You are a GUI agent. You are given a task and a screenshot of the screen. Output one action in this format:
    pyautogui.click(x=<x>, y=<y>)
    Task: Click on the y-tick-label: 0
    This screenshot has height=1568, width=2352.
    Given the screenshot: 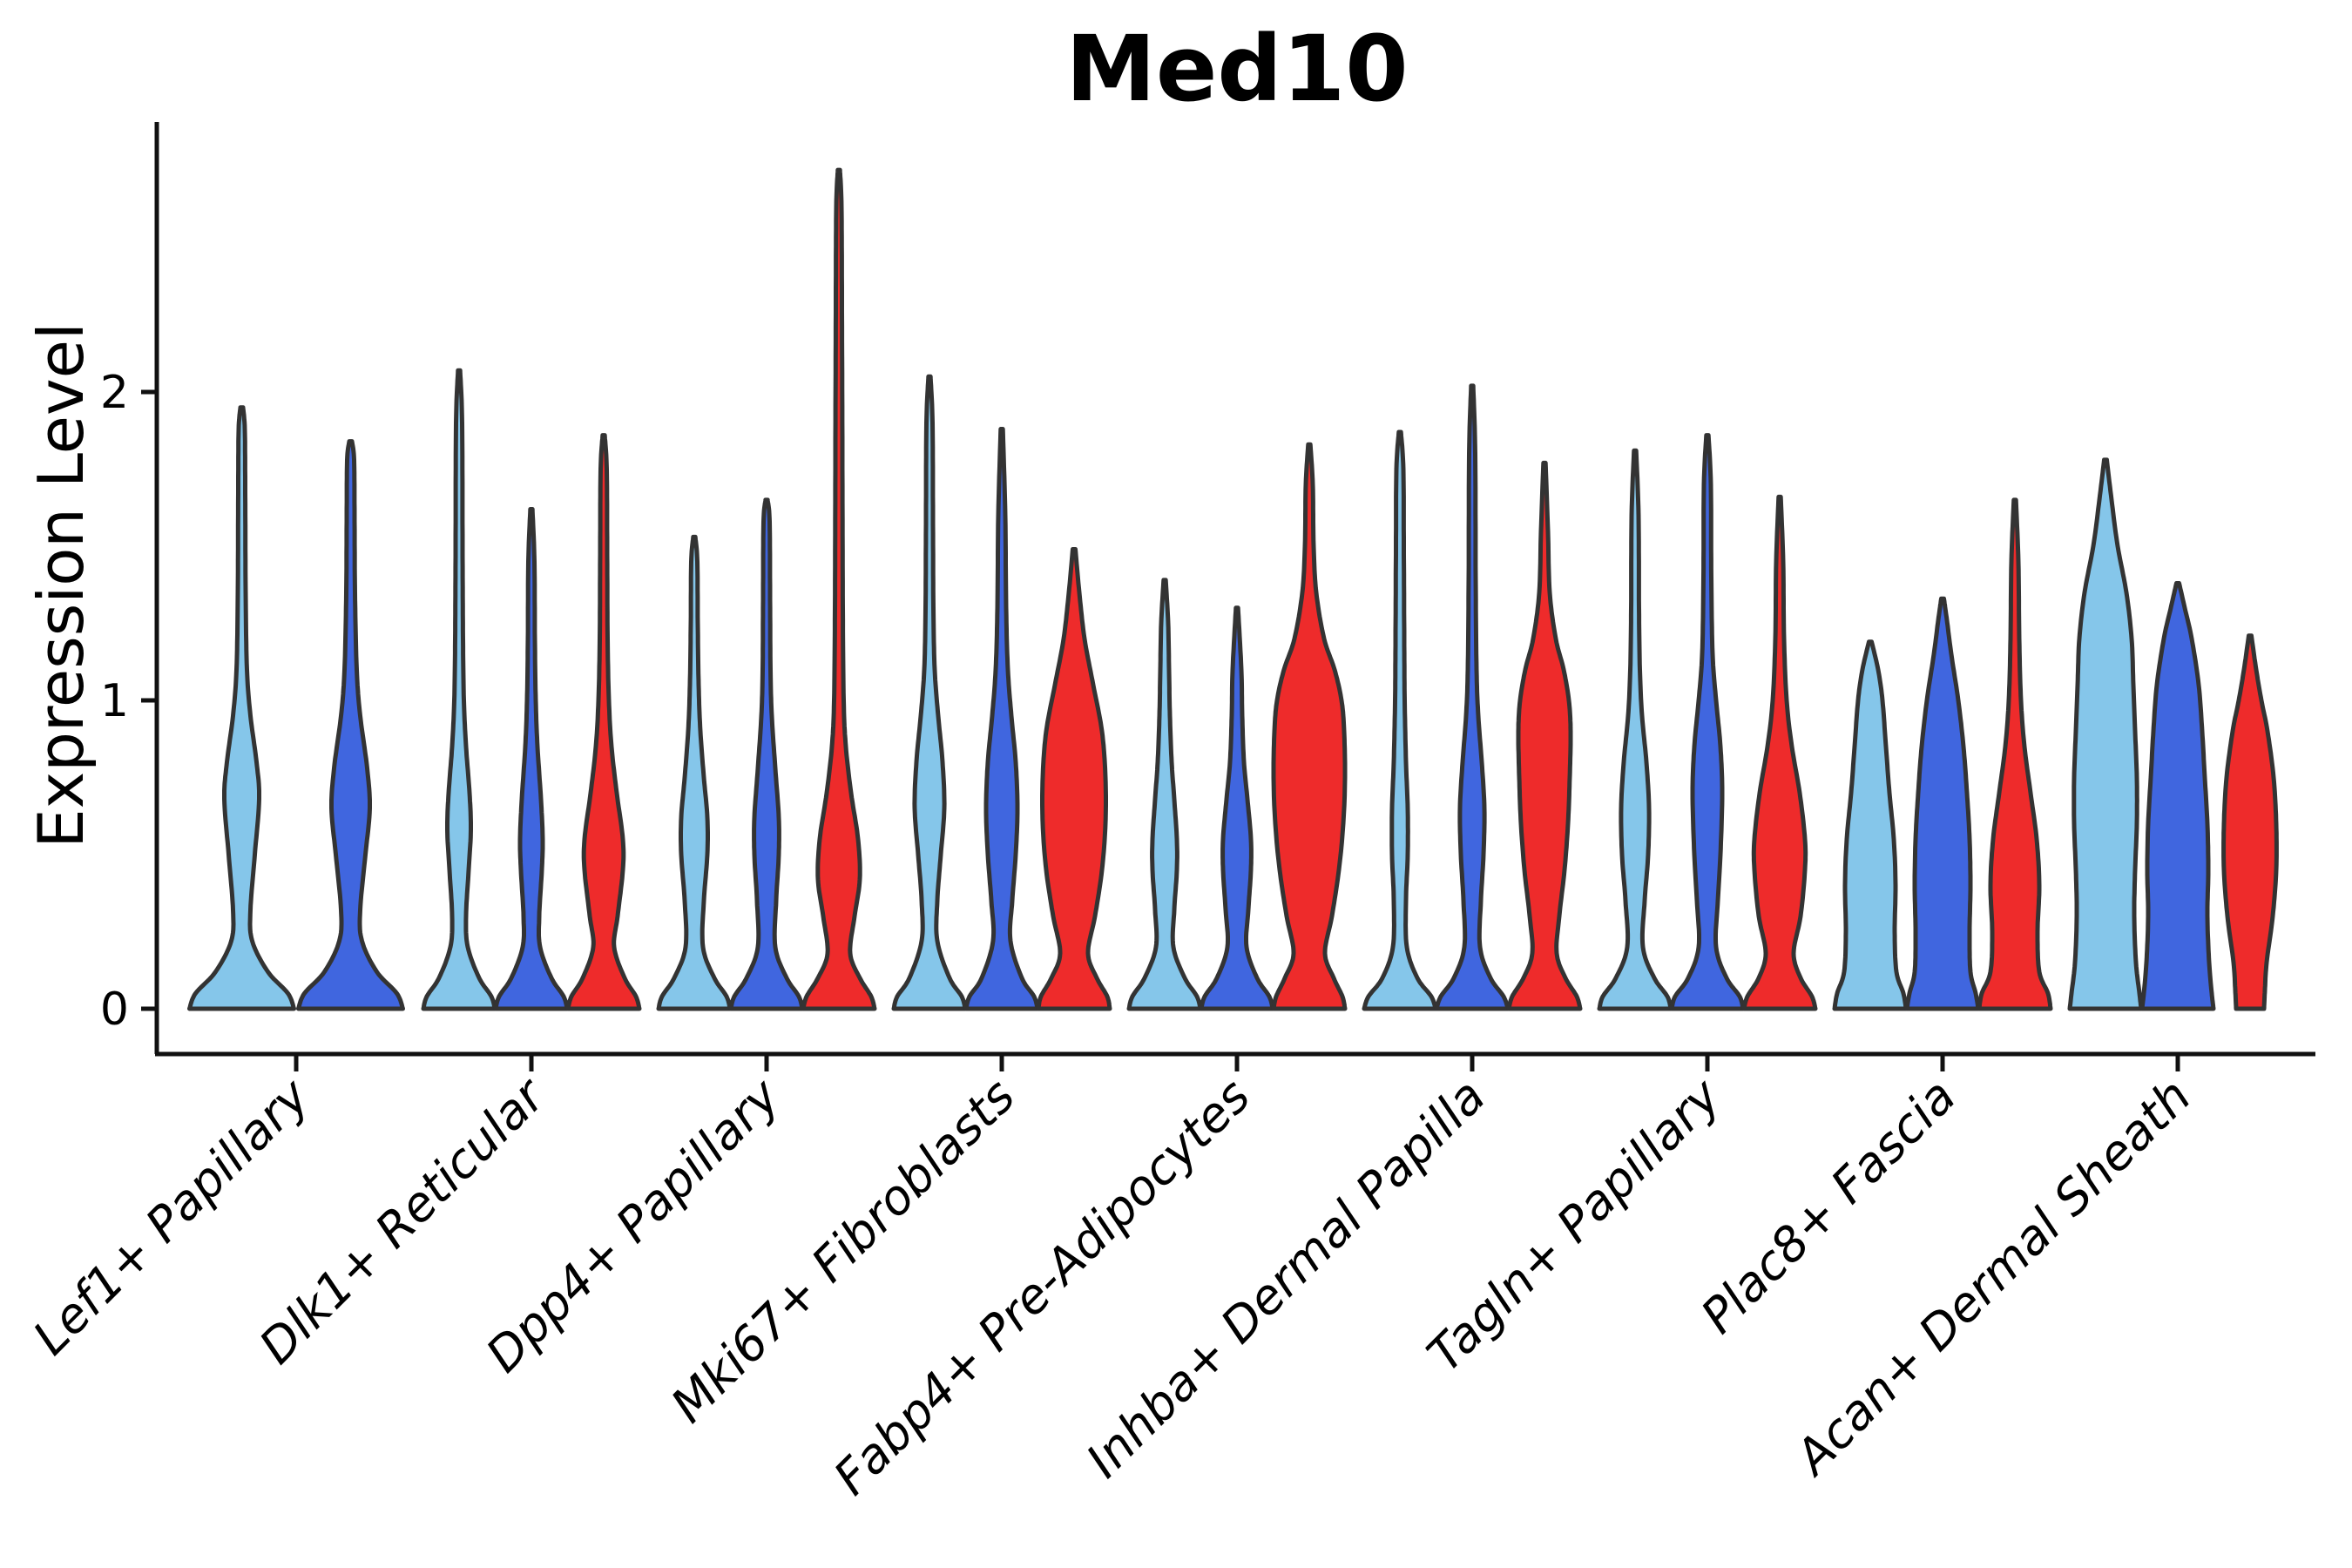 What is the action you would take?
    pyautogui.click(x=114, y=1009)
    